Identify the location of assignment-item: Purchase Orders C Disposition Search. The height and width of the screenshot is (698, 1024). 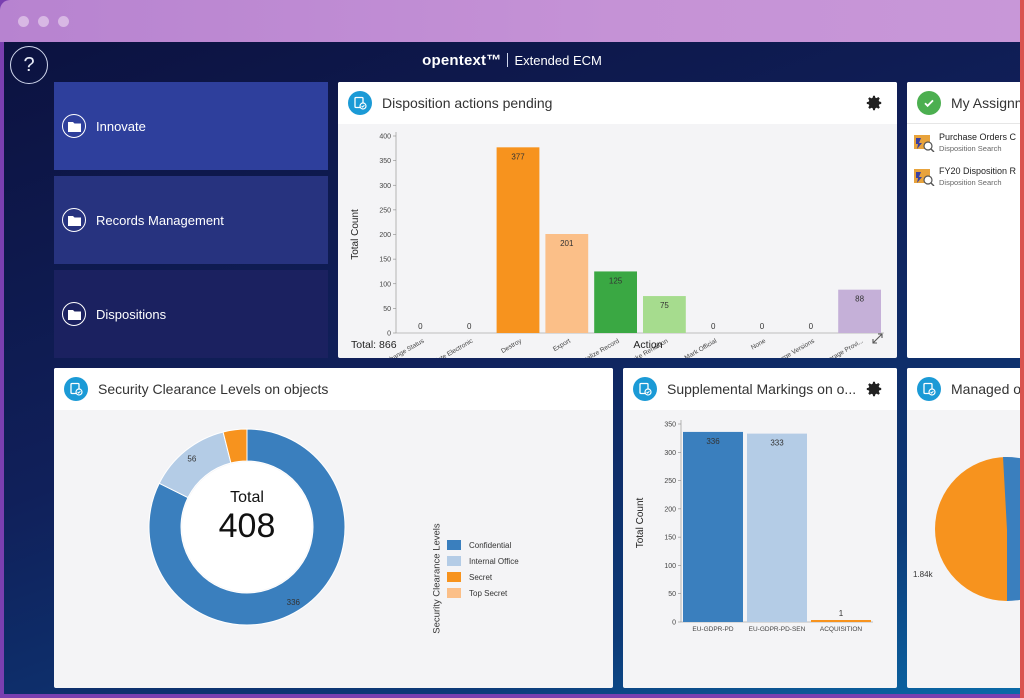
(964, 142).